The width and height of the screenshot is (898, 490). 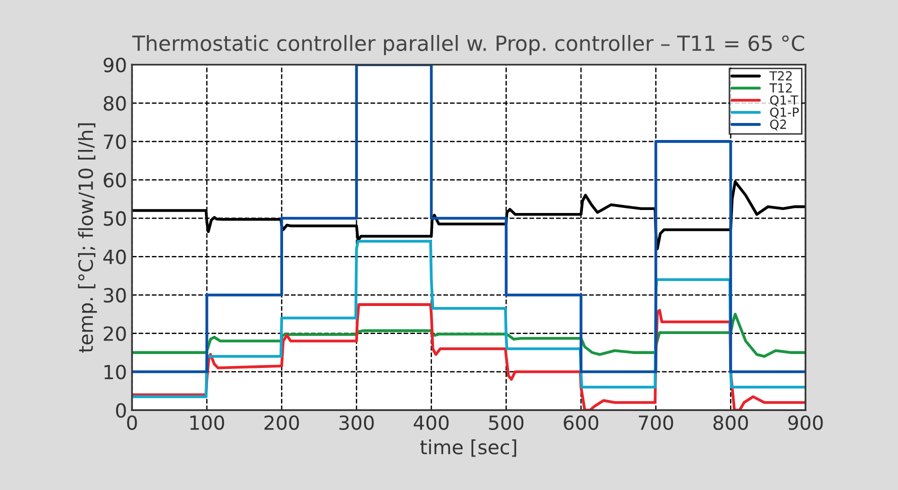 I want to click on x-axis-title: time [sec], so click(x=468, y=448).